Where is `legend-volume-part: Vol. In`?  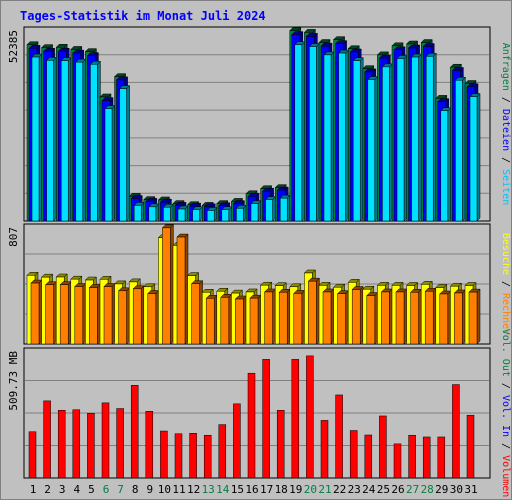
legend-volume-part: Vol. In is located at coordinates (505, 416).